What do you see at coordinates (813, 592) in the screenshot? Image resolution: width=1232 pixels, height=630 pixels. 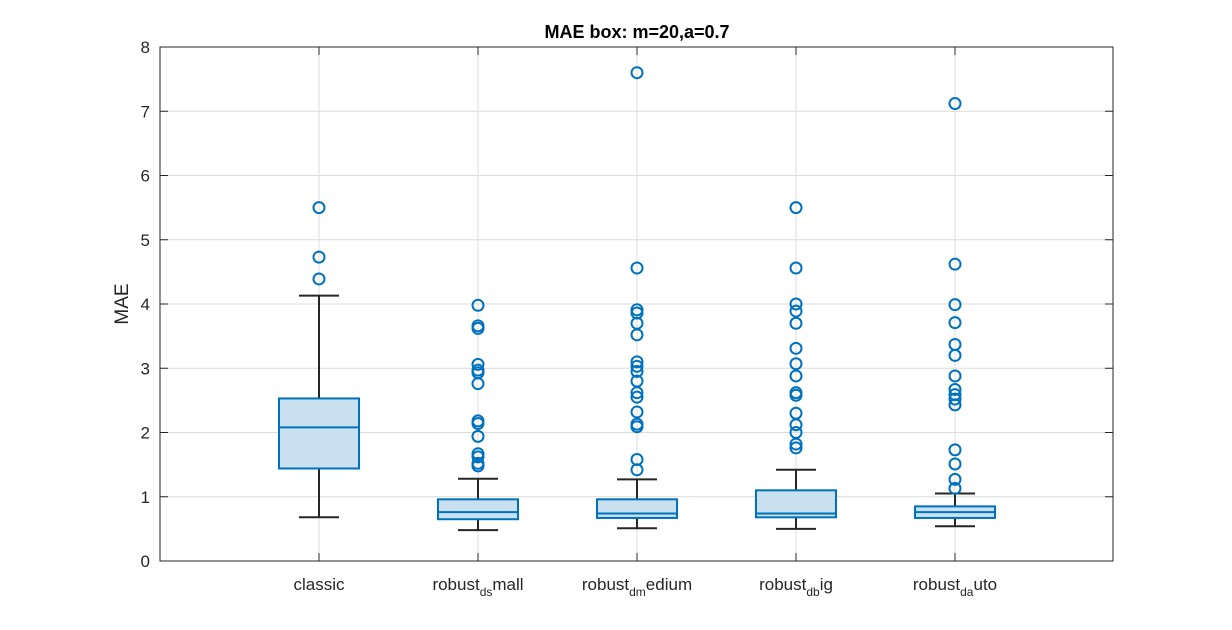 I see `x-tick-label-subscript: db` at bounding box center [813, 592].